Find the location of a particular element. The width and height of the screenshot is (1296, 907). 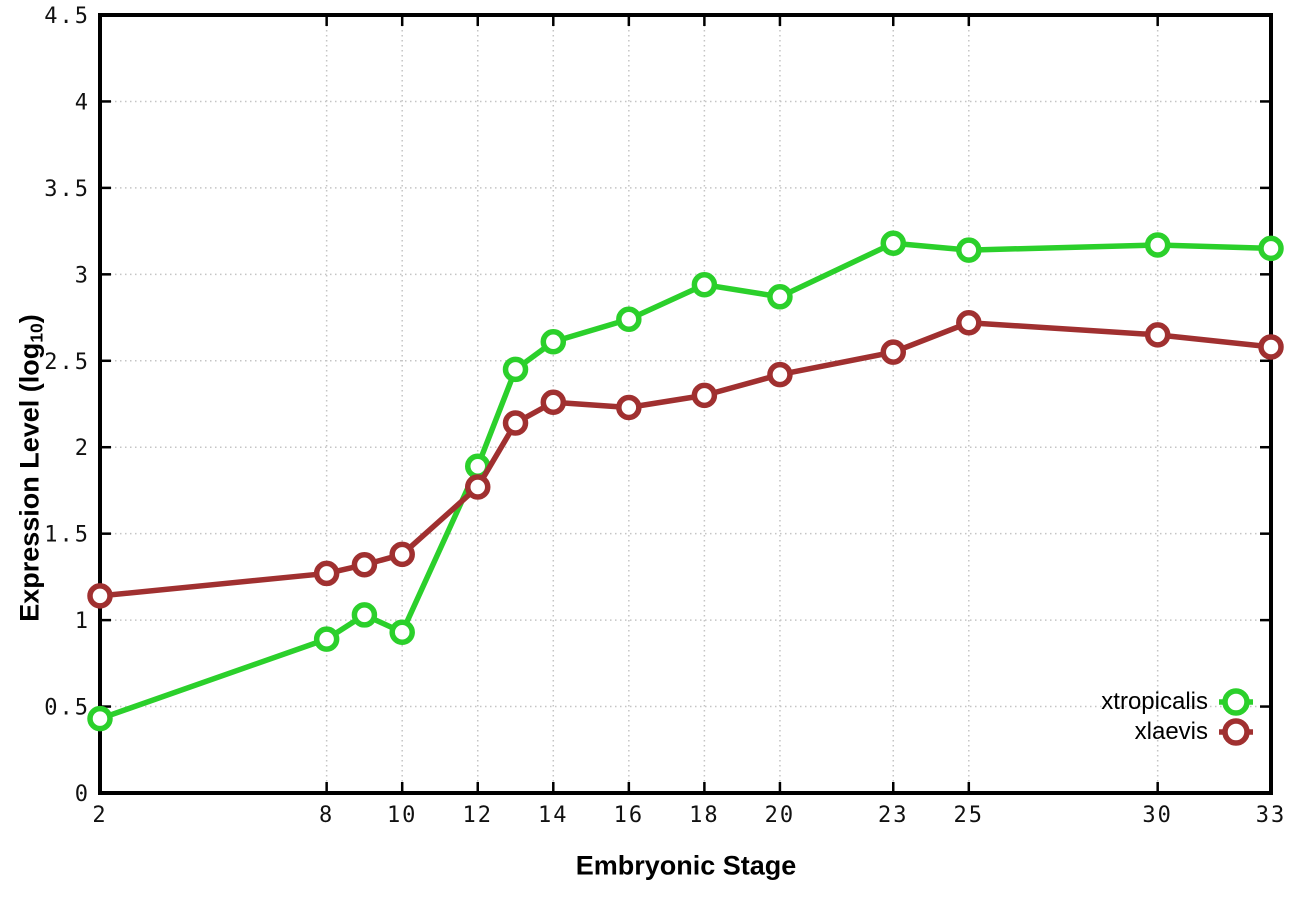

y-axis-title-main: Expression Level (log is located at coordinates (29, 482).